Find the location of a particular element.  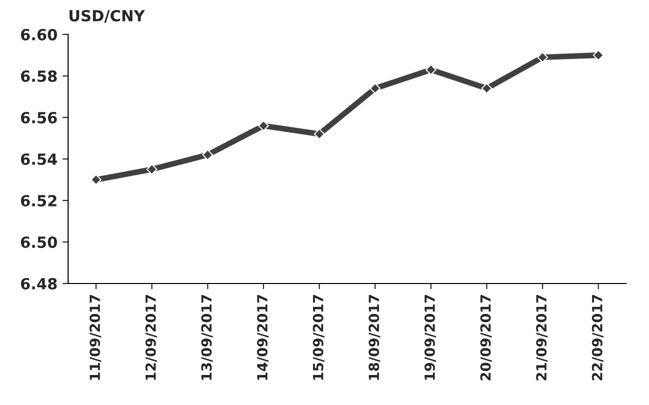

x-tick-label: 15/09/2017 is located at coordinates (318, 337).